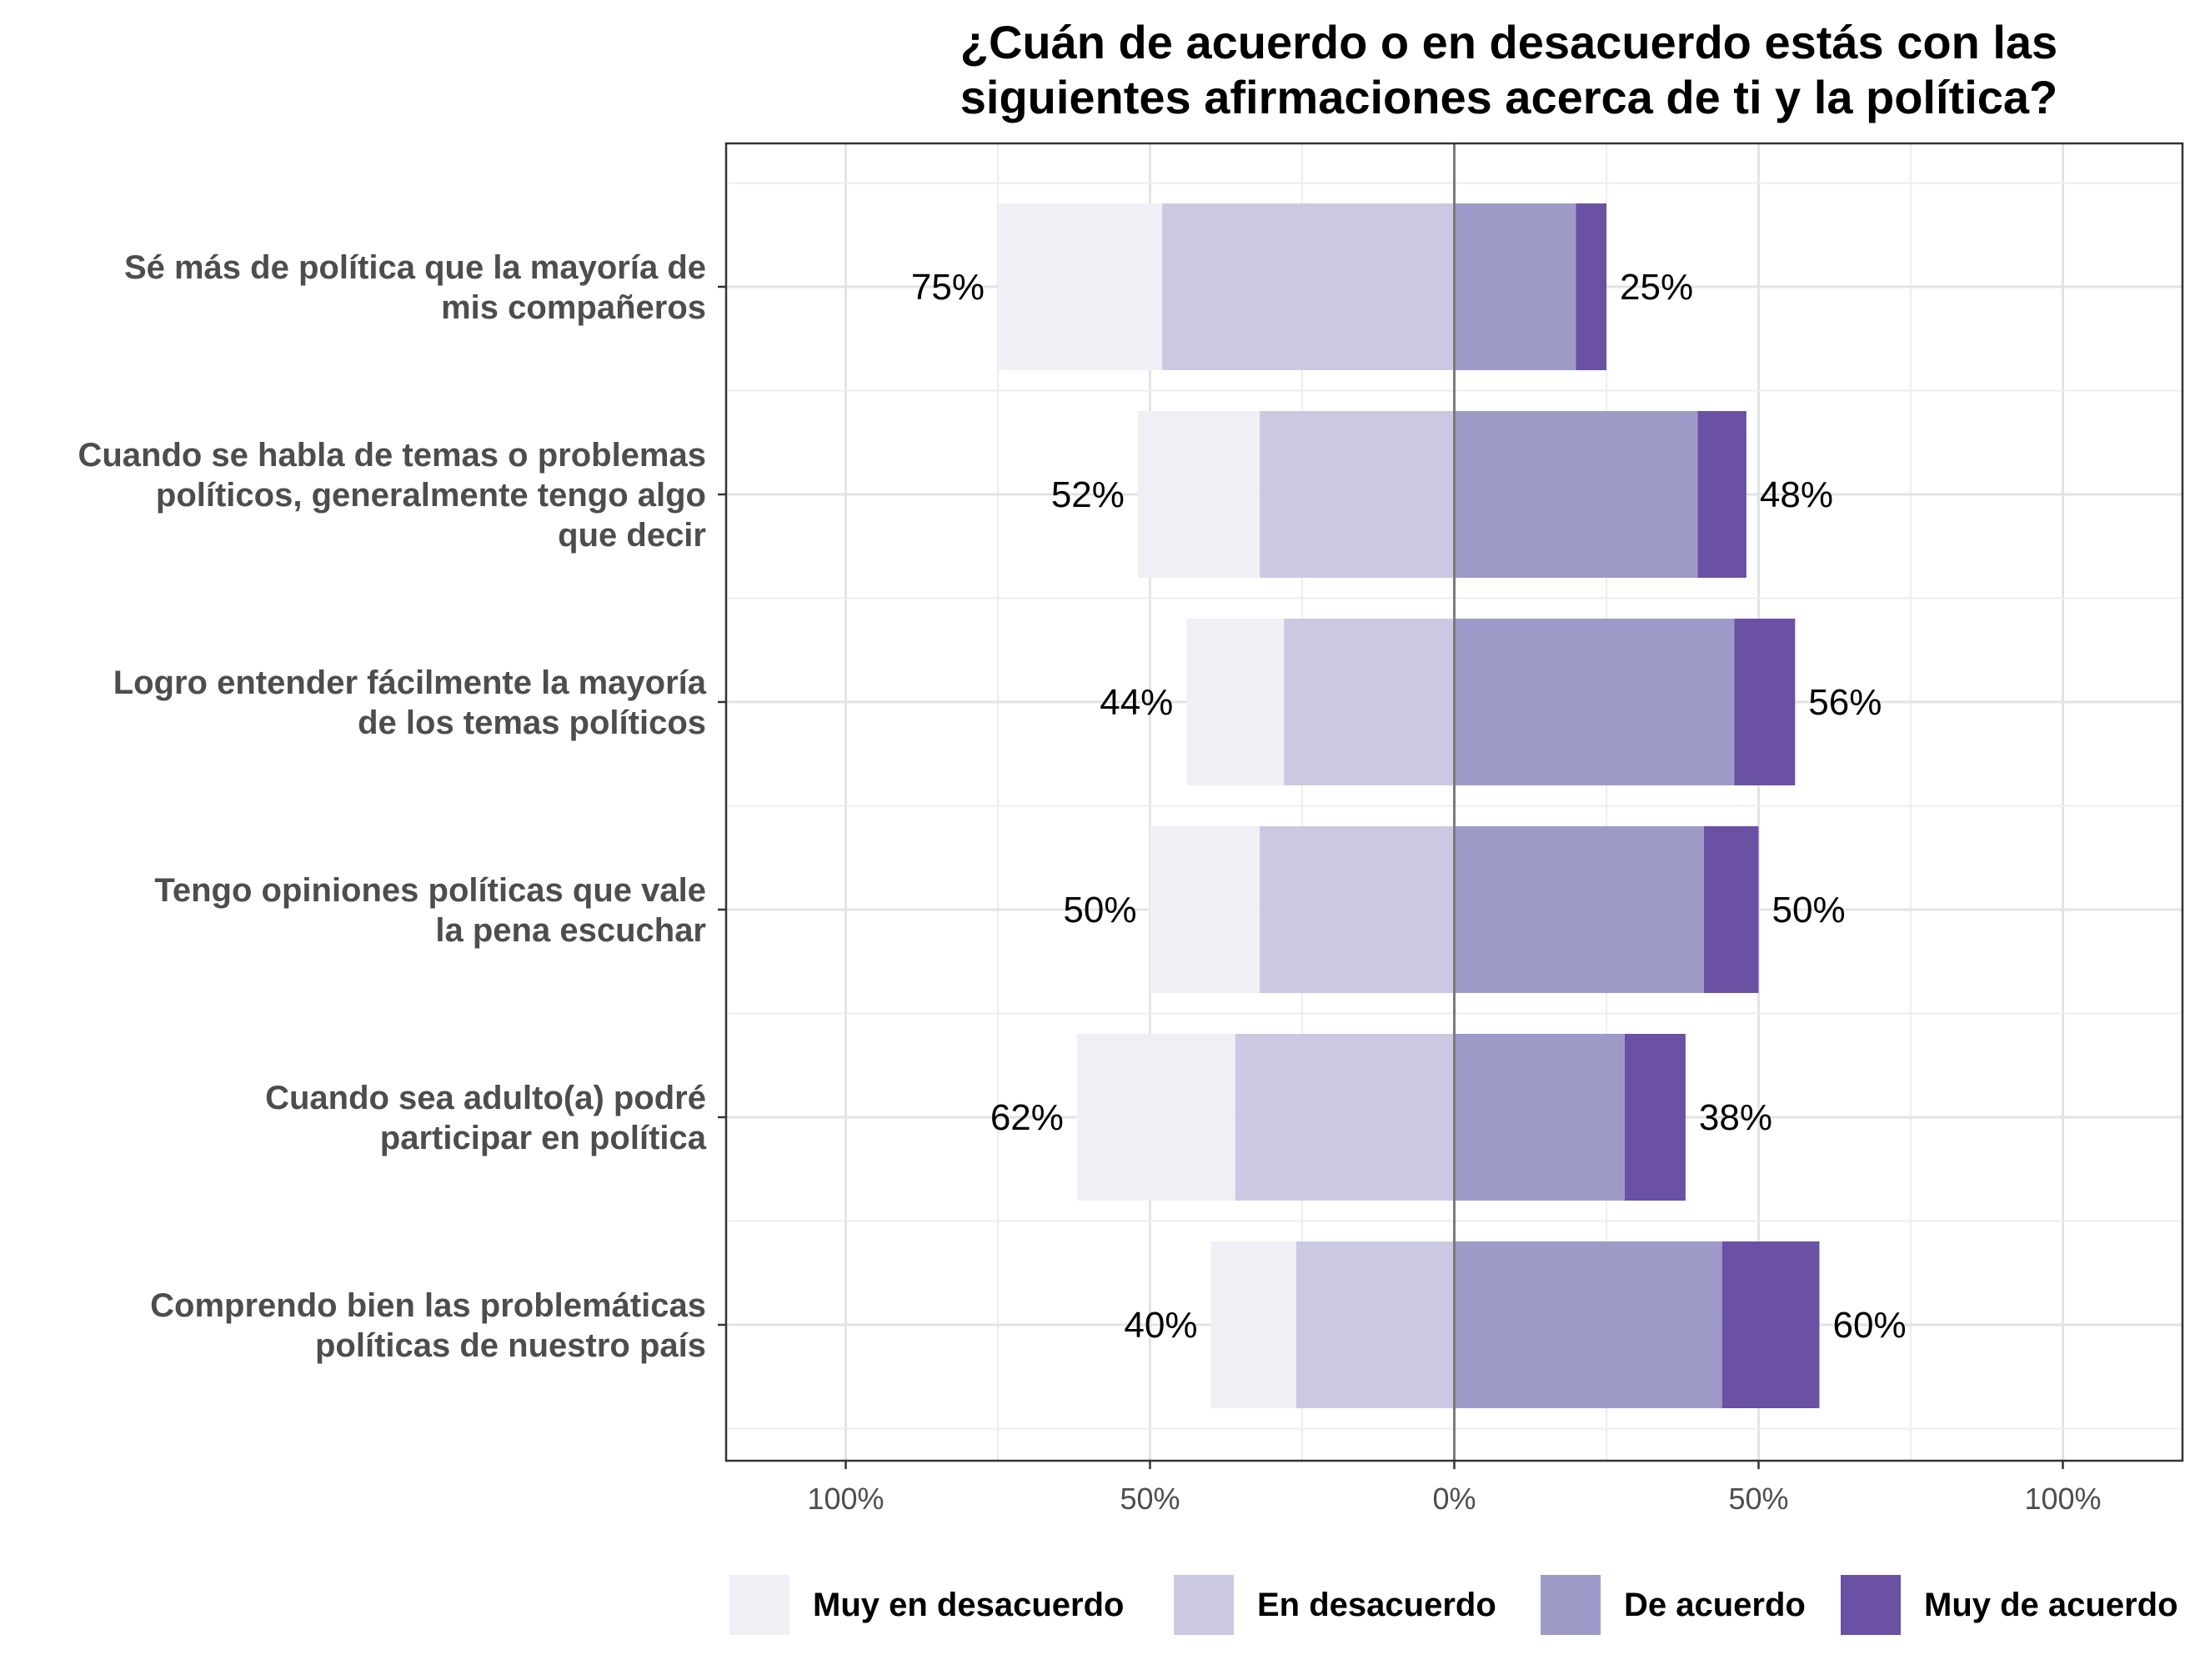 The image size is (2205, 1680). I want to click on right-total-label: 56%, so click(1845, 702).